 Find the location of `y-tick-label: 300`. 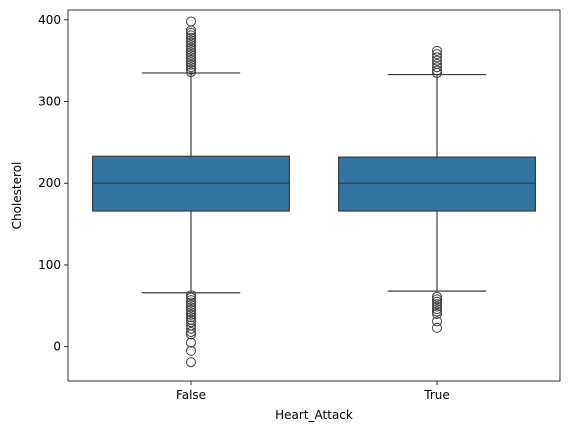

y-tick-label: 300 is located at coordinates (49, 102).